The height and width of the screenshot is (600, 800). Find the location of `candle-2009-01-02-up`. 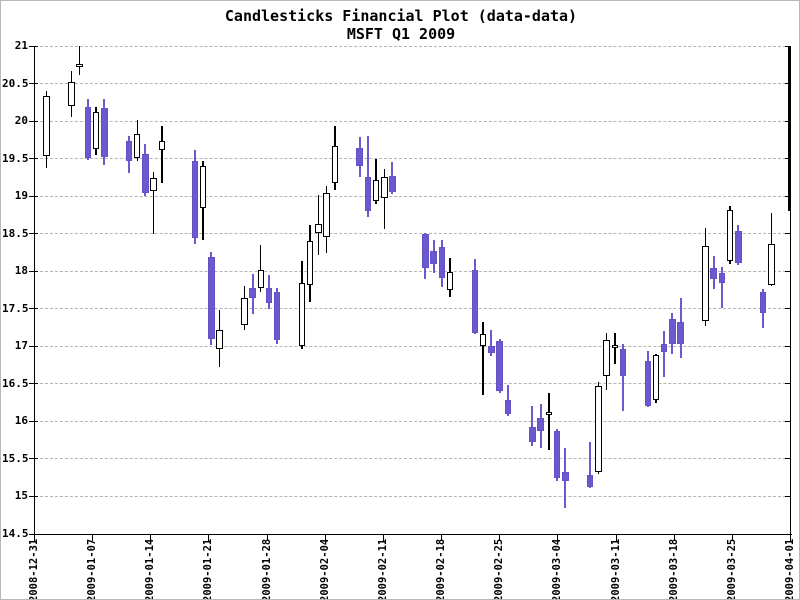

candle-2009-01-02-up is located at coordinates (46, 126).